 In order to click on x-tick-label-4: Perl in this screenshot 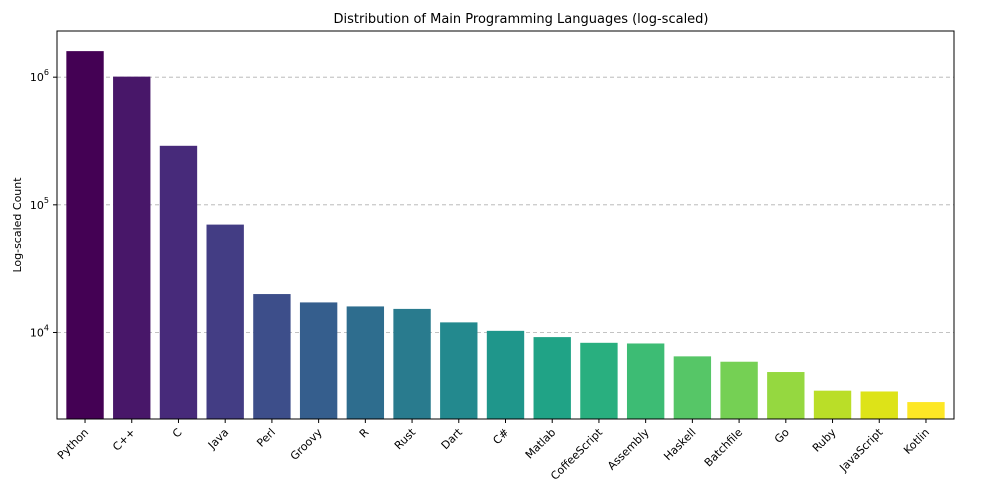, I will do `click(266, 438)`.